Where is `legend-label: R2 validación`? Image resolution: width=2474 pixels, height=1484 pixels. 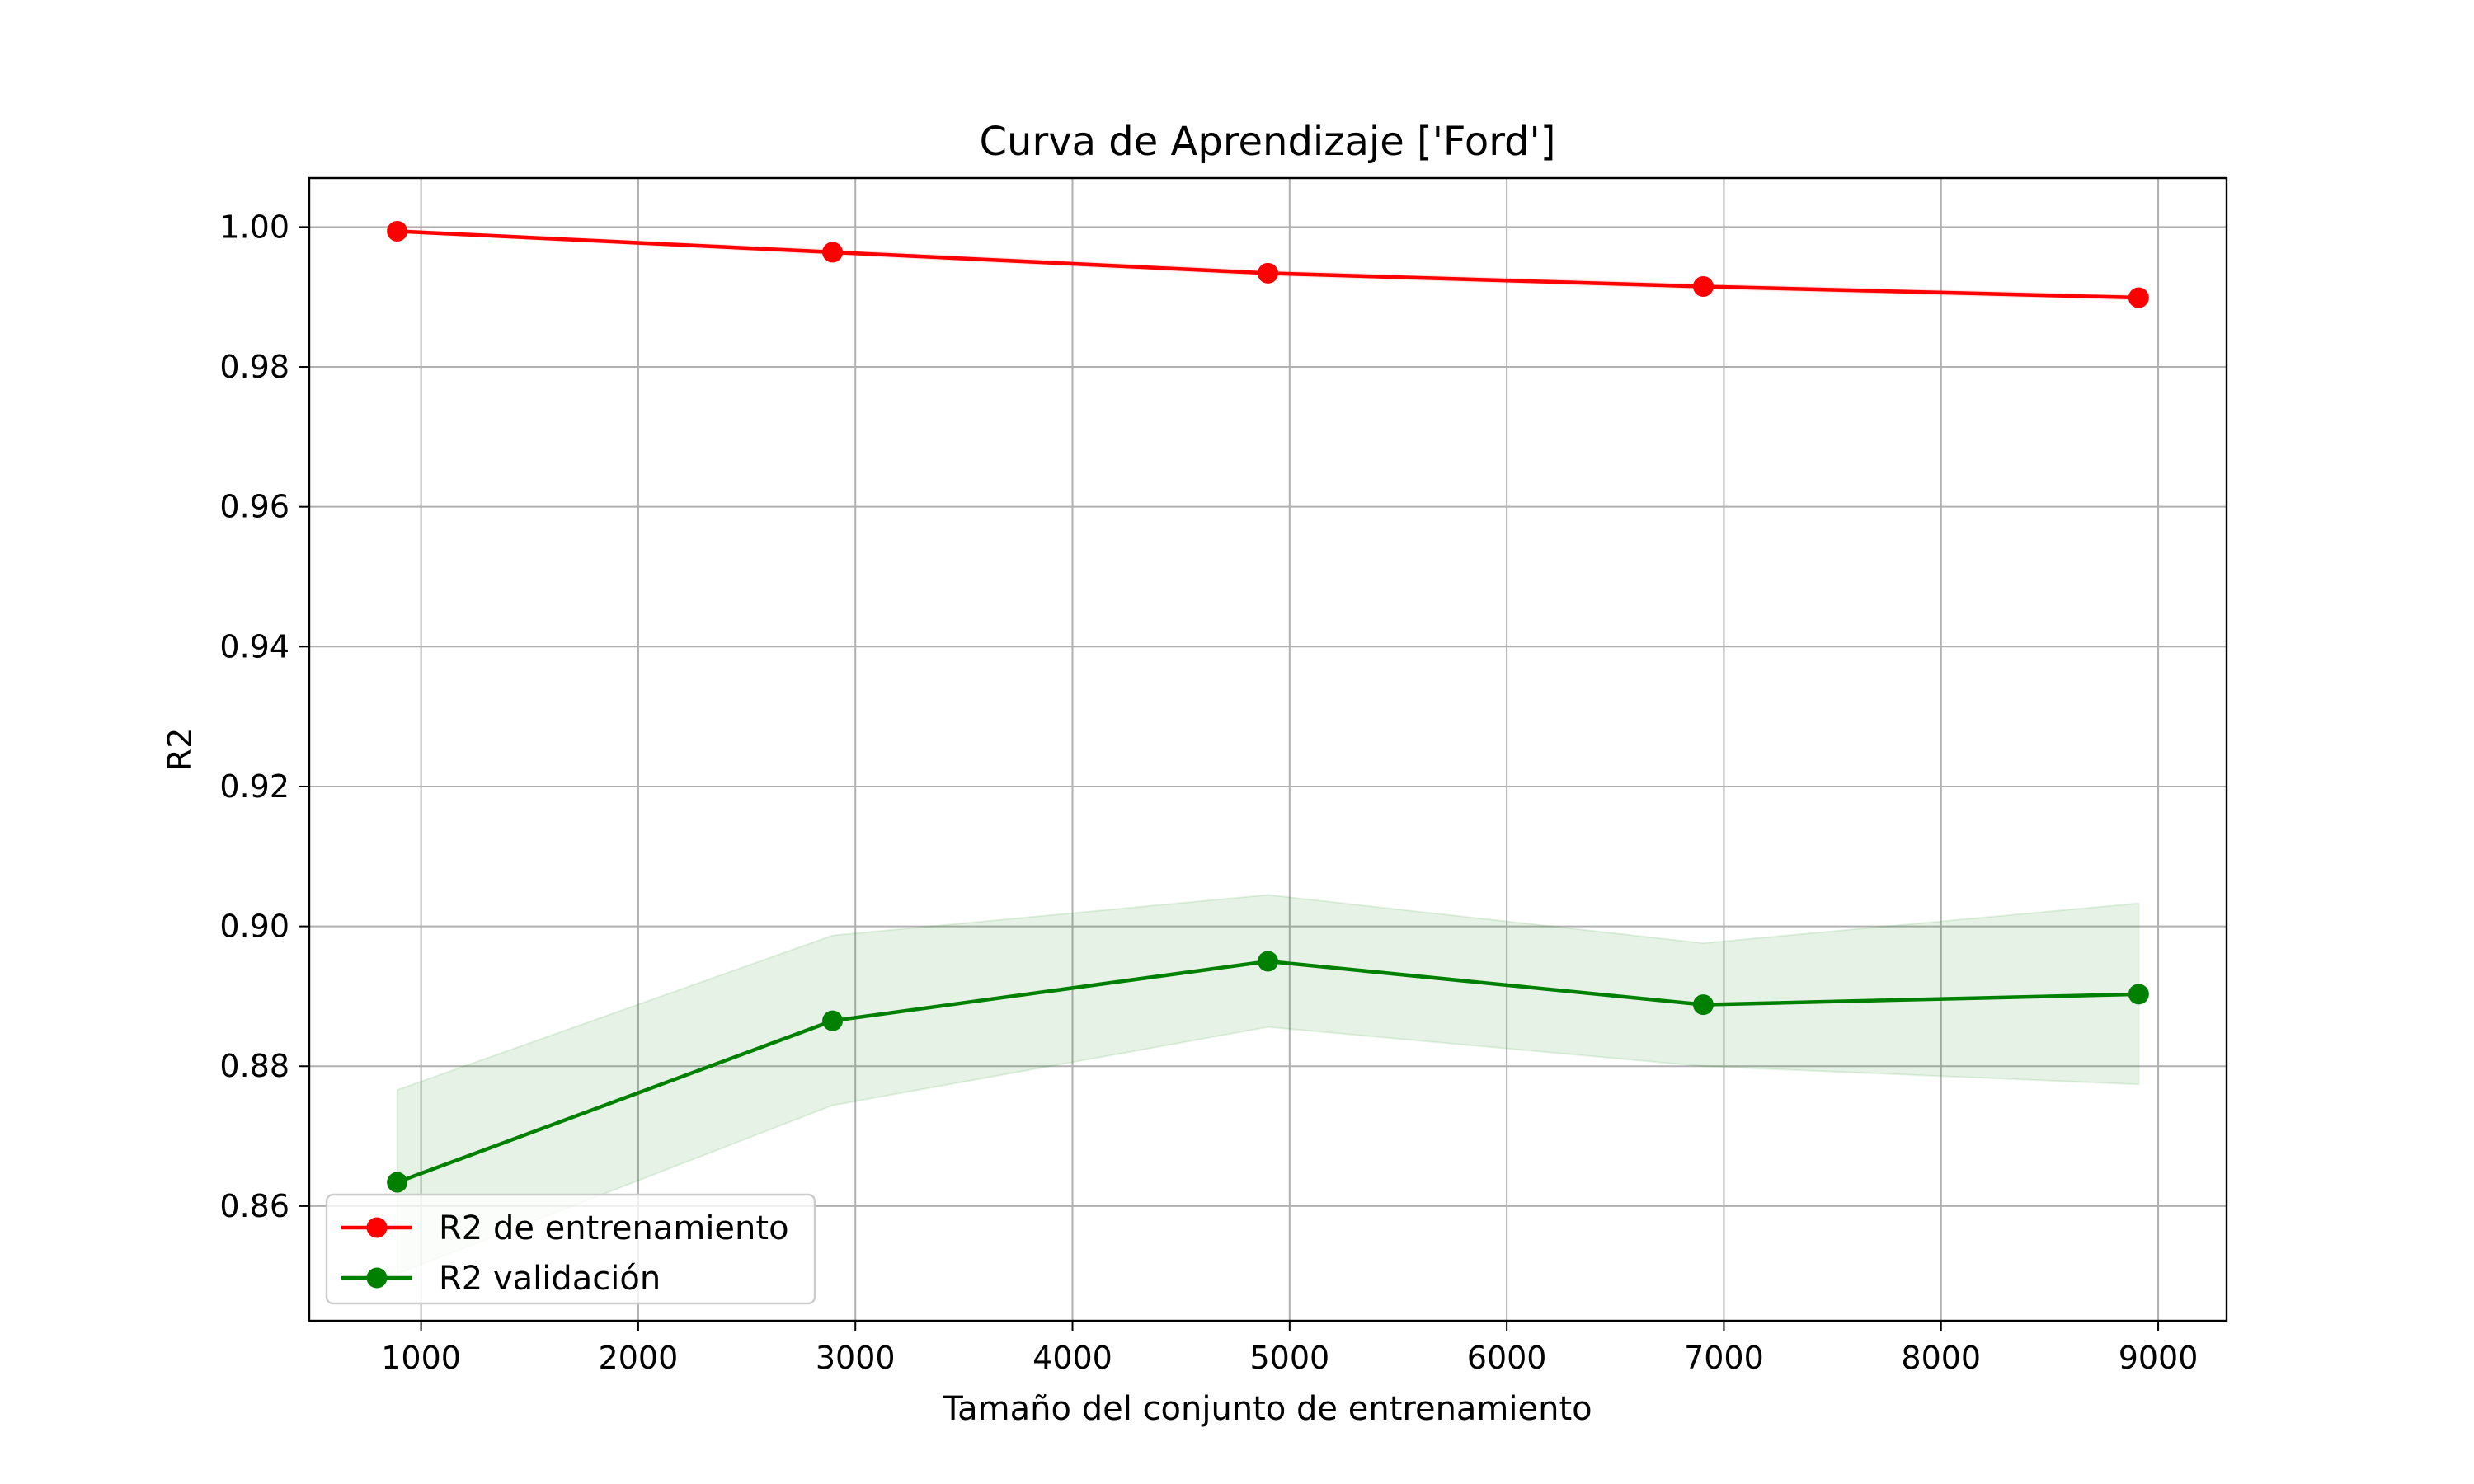 legend-label: R2 validación is located at coordinates (550, 1279).